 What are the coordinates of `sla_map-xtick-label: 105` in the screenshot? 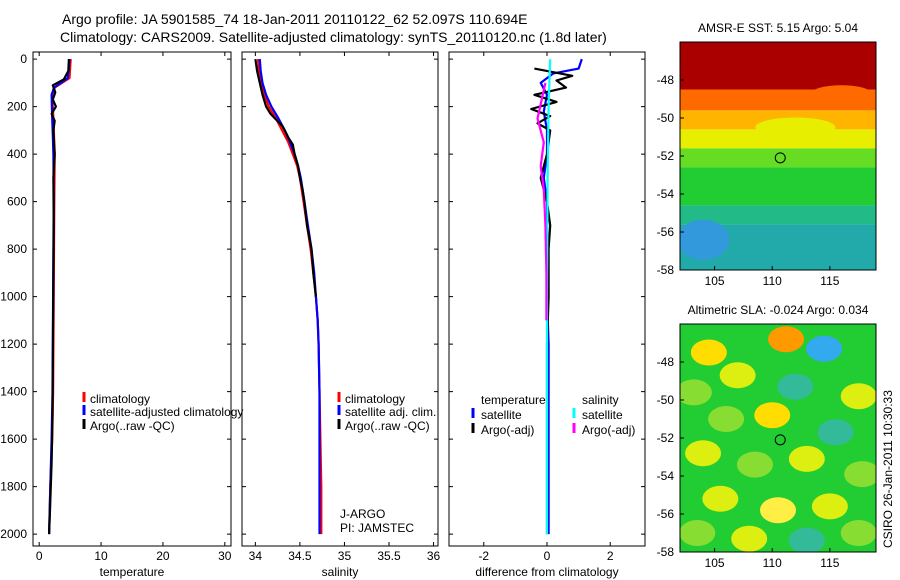 It's located at (715, 563).